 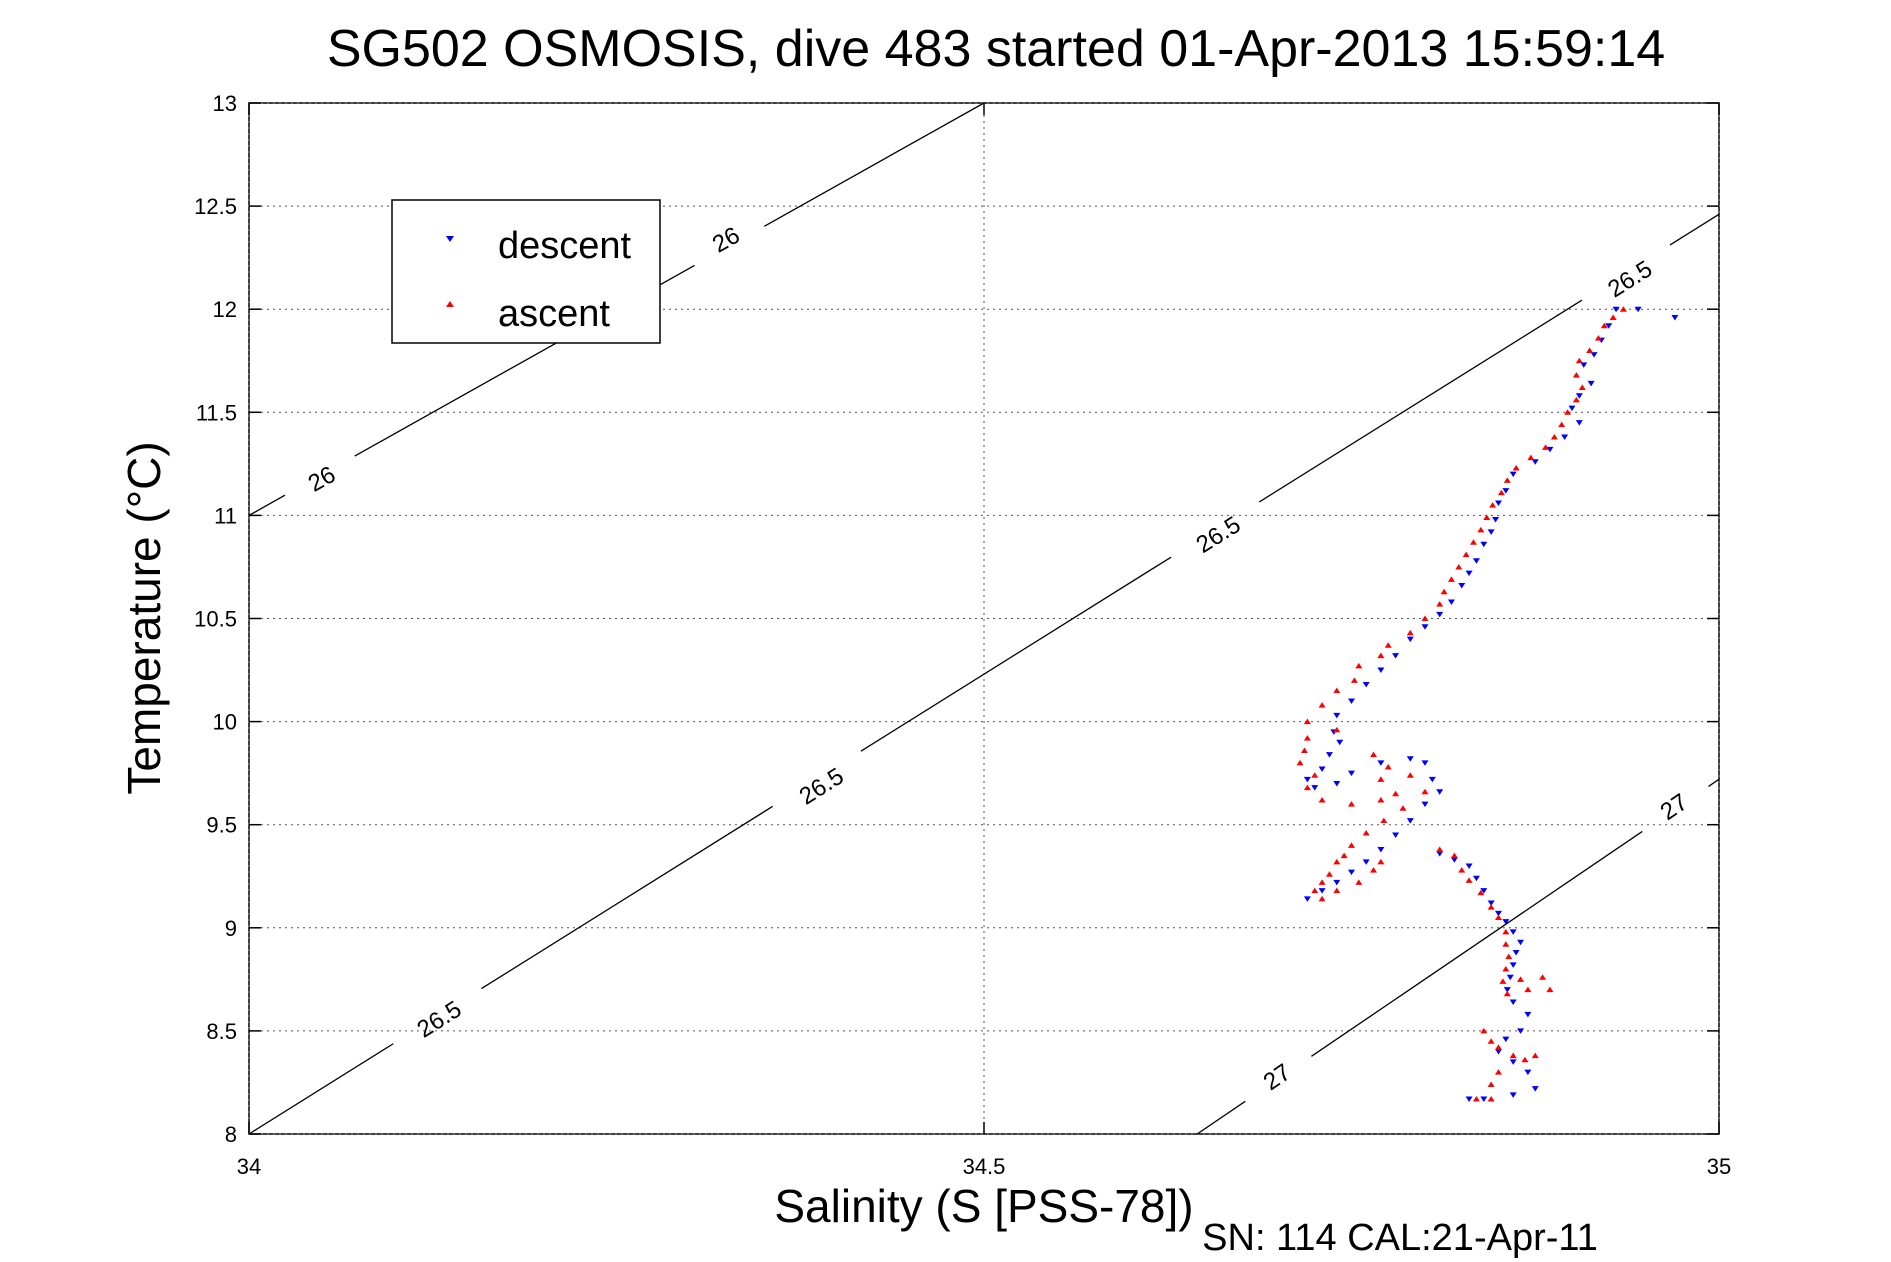 I want to click on legend-box, so click(x=526, y=271).